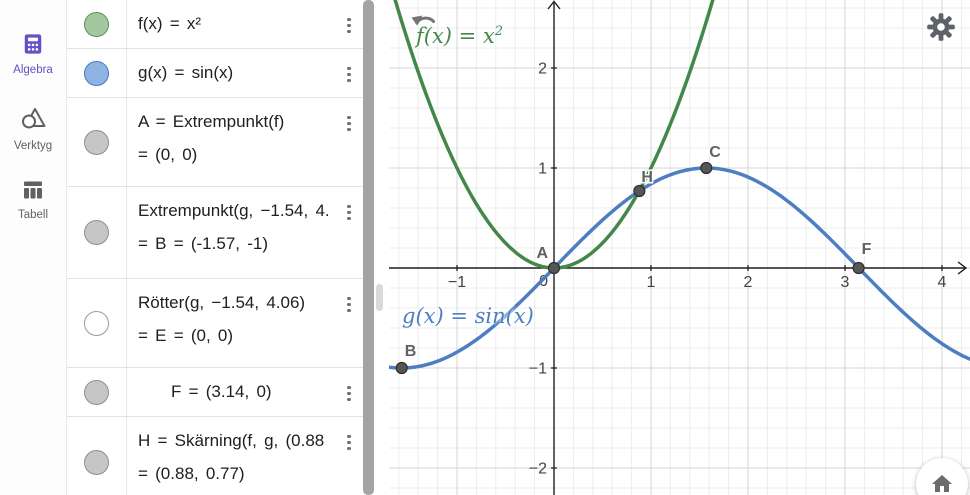 The image size is (970, 495). I want to click on divider-drag-handle, so click(379, 297).